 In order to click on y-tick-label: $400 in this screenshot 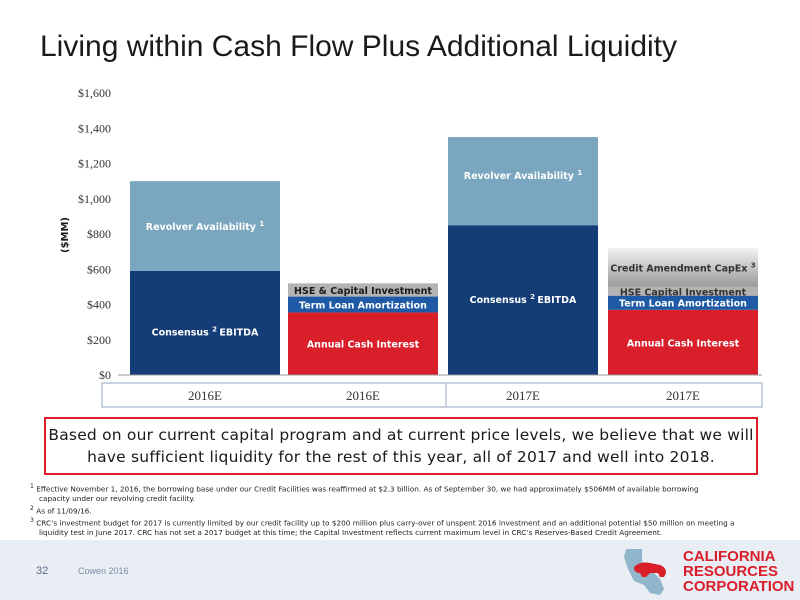, I will do `click(99, 305)`.